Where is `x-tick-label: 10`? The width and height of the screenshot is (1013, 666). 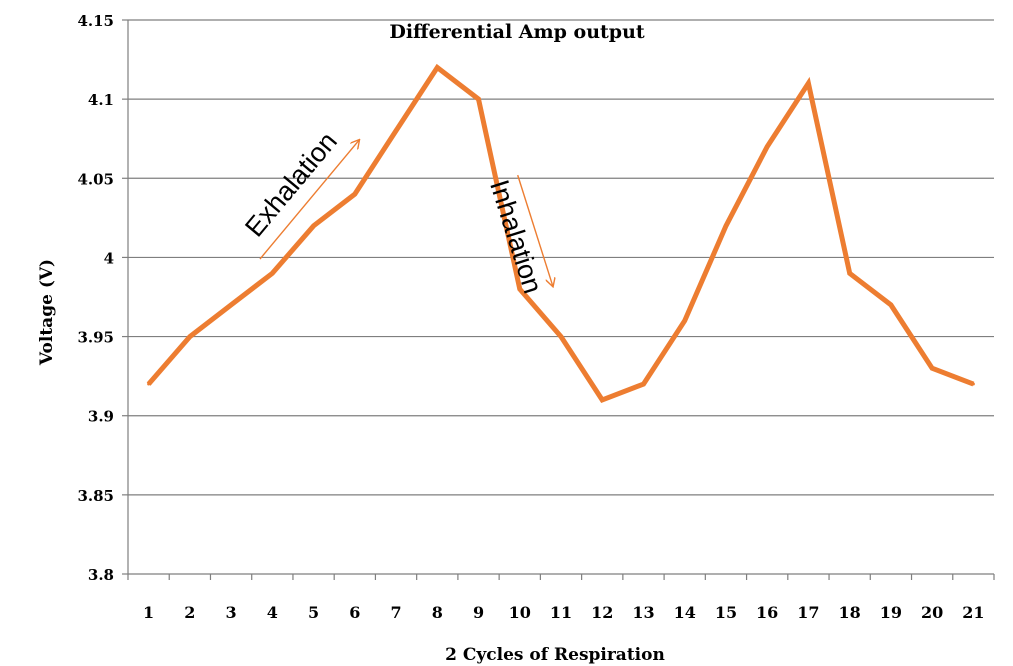
x-tick-label: 10 is located at coordinates (520, 612).